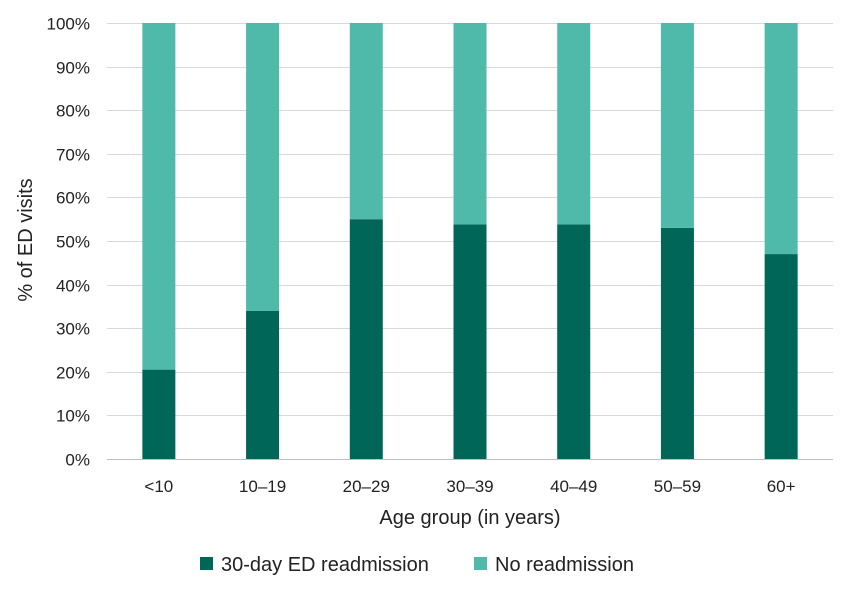 The width and height of the screenshot is (850, 605). Describe the element at coordinates (73, 198) in the screenshot. I see `y-tick-label: 60%` at that location.